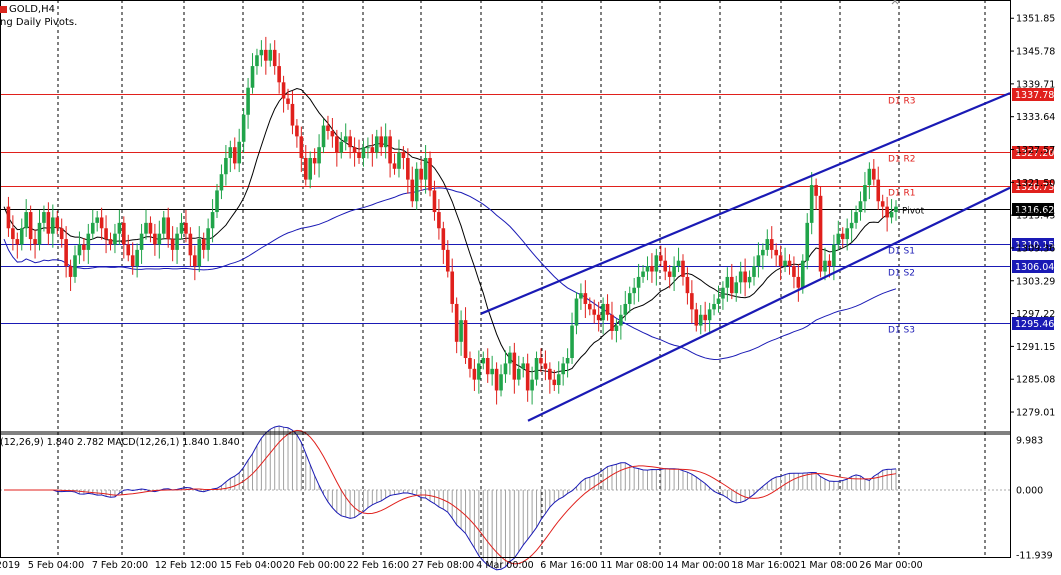 The height and width of the screenshot is (575, 1061). I want to click on price-tag-label: 1337.78, so click(1034, 95).